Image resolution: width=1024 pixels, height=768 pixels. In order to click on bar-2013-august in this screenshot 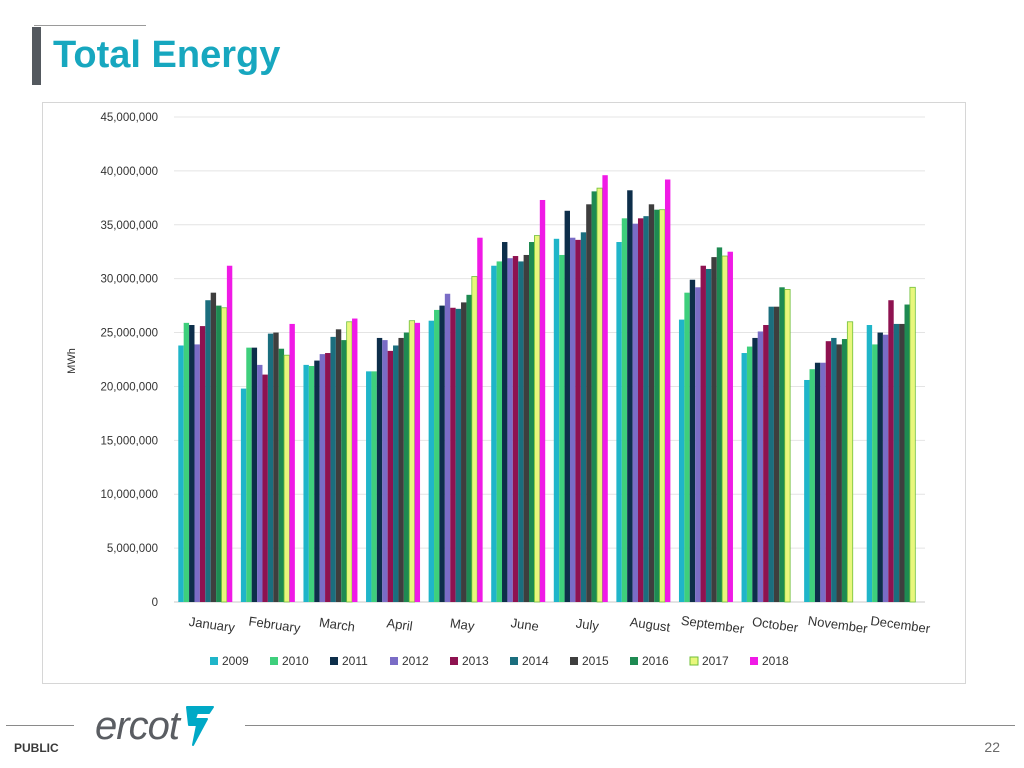, I will do `click(640, 410)`.